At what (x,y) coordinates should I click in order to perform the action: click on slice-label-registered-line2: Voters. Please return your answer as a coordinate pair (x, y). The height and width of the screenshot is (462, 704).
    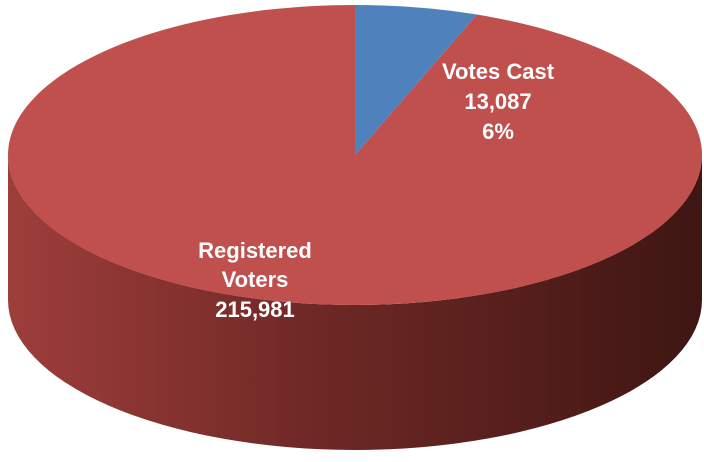
    Looking at the image, I should click on (255, 279).